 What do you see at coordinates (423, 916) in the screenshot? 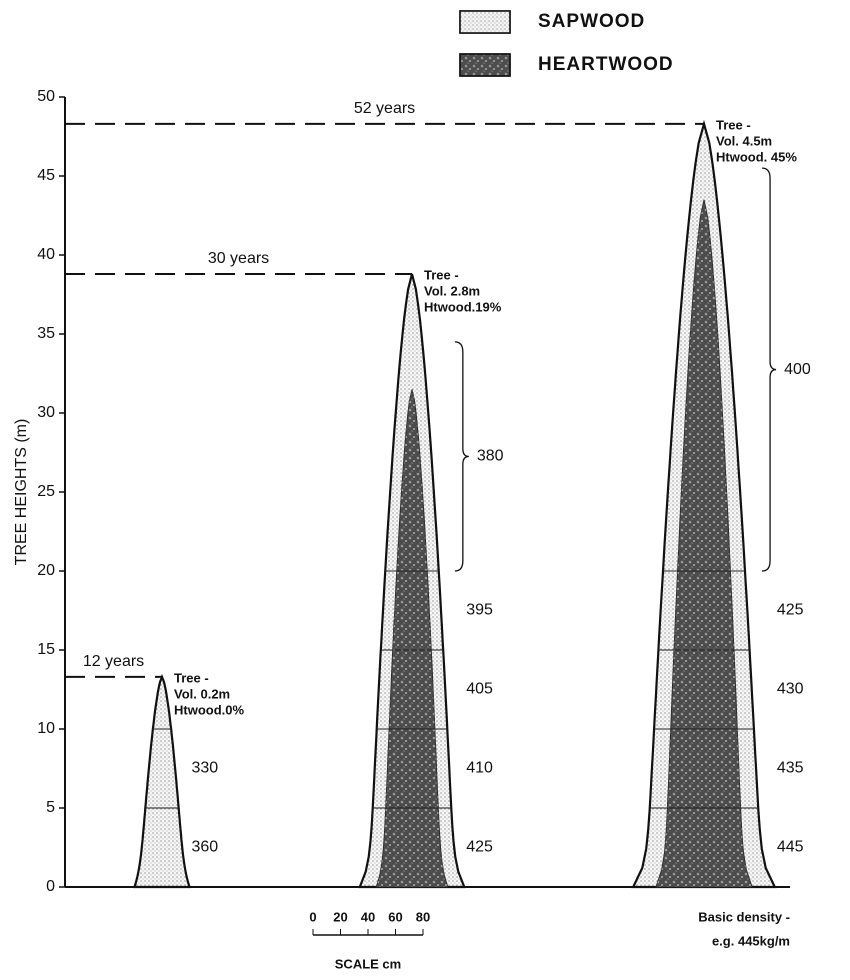
I see `scale-tick-label: 80` at bounding box center [423, 916].